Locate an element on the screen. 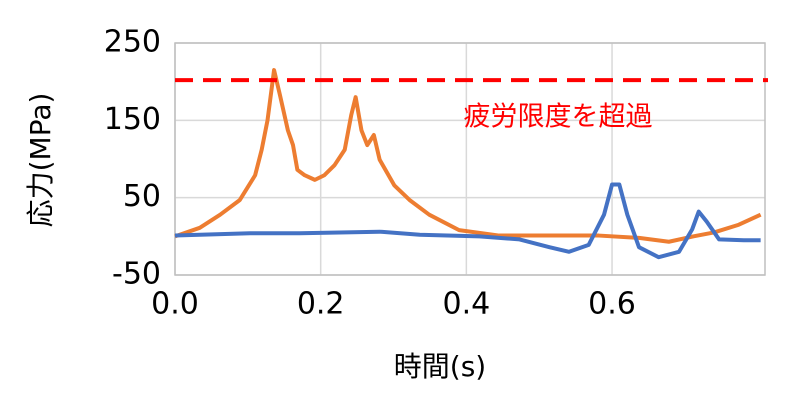 The image size is (800, 420). y-tick-label: -50 is located at coordinates (136, 274).